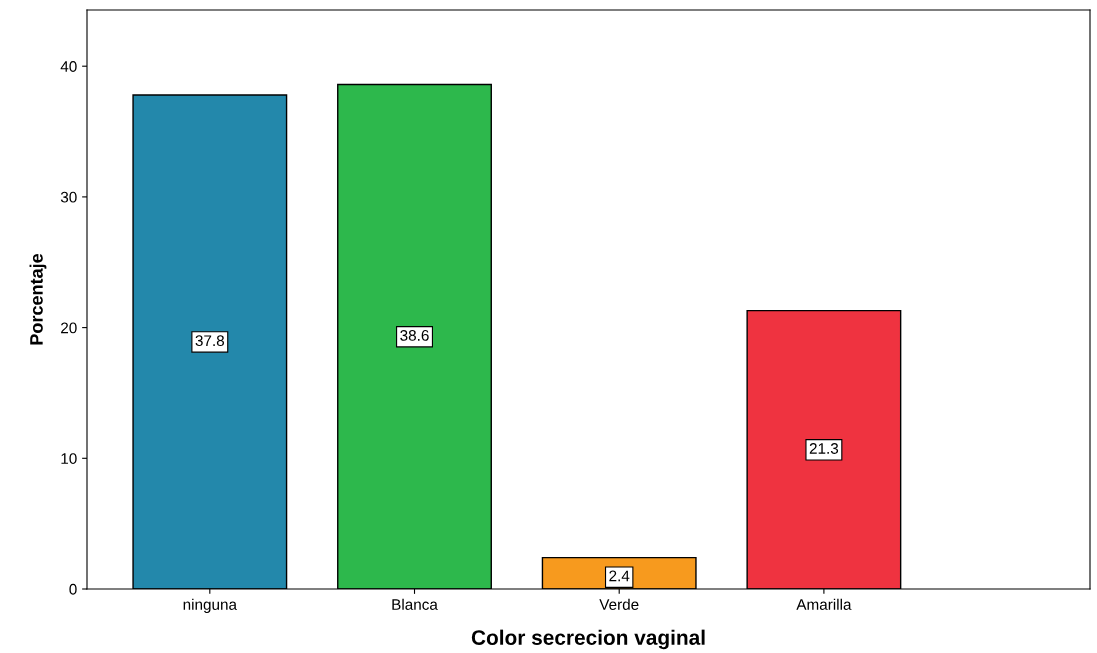 This screenshot has height=653, width=1097. Describe the element at coordinates (824, 448) in the screenshot. I see `data-label: 21.3` at that location.